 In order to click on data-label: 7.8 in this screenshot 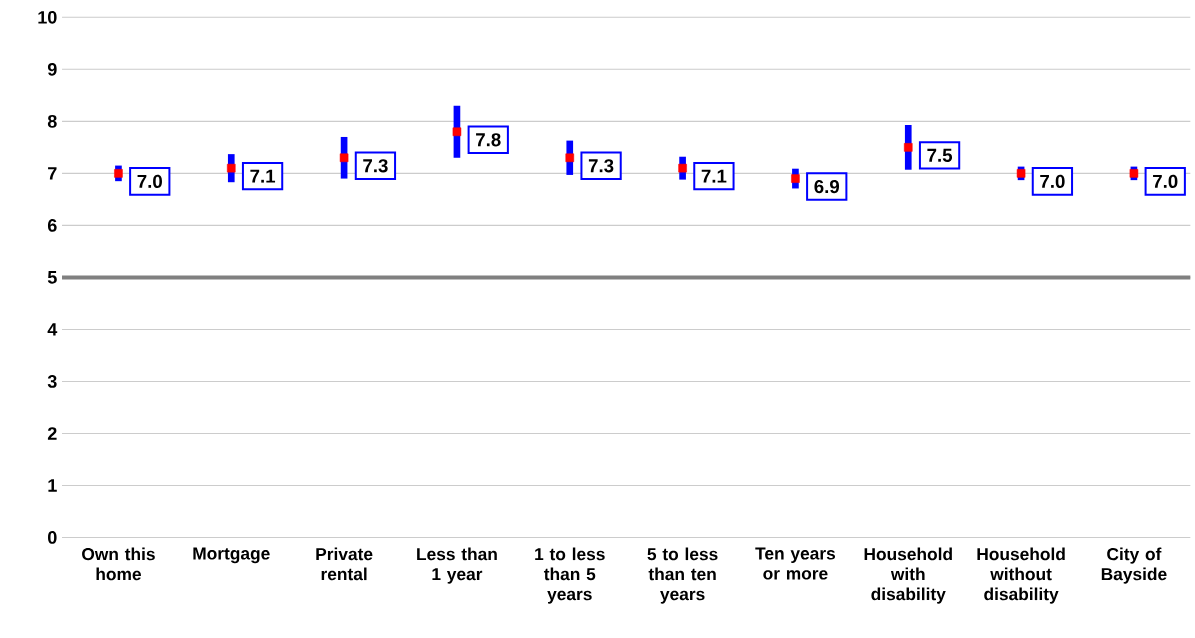, I will do `click(488, 140)`.